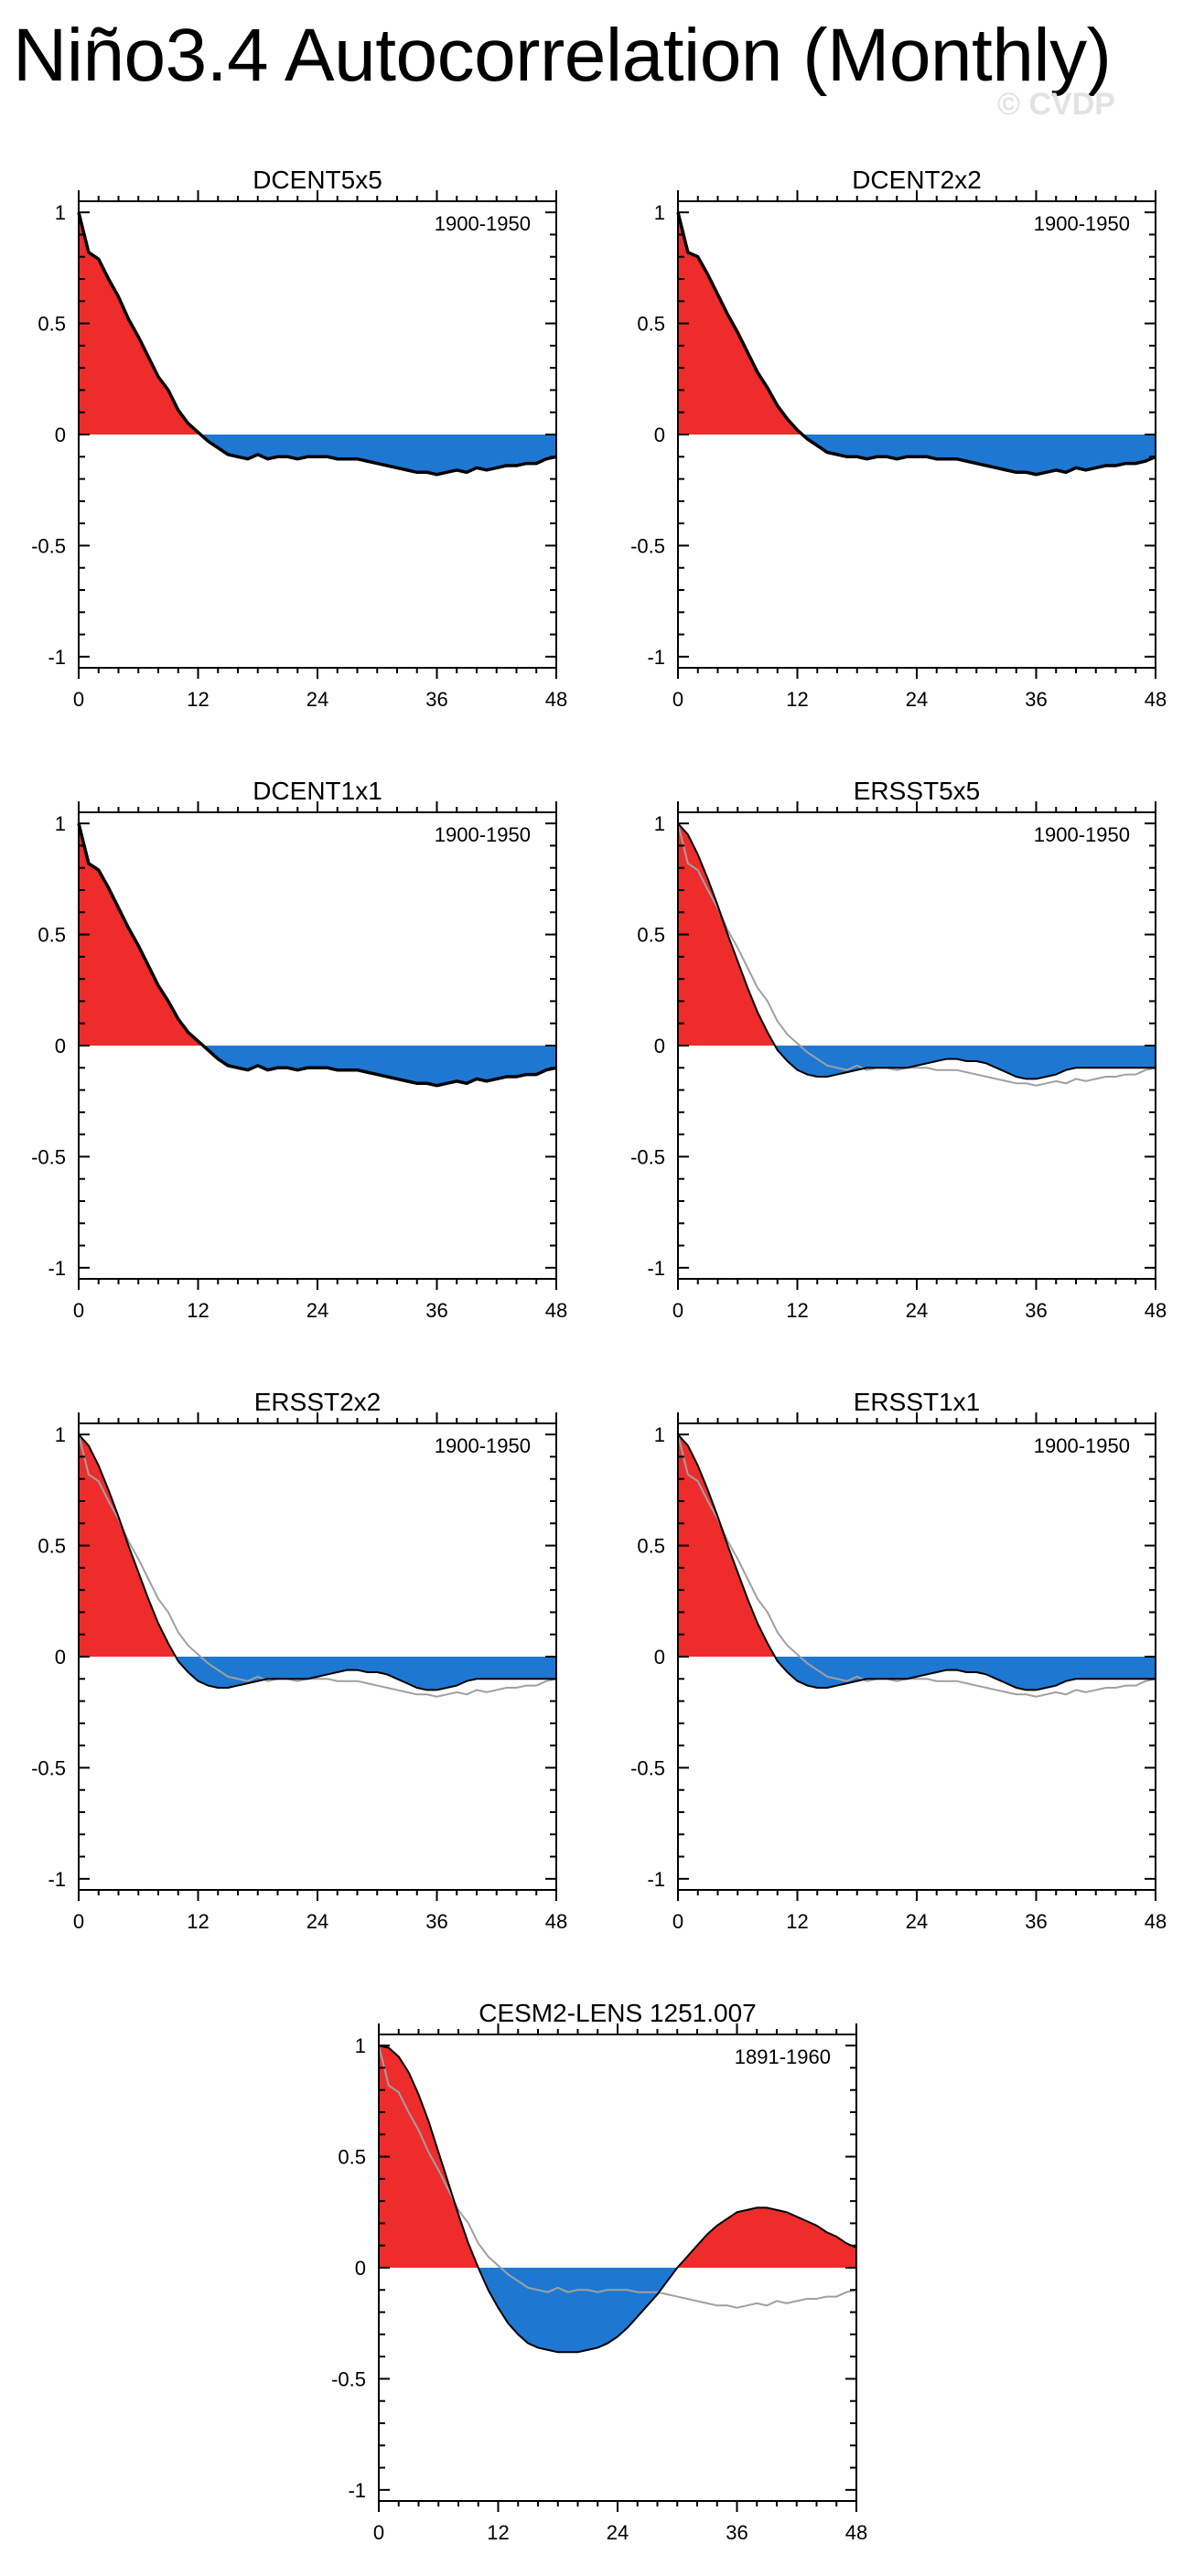  I want to click on chart-panel: DCENT2x2 -1 -0.5 0 0.5 1 0 12 24 36 48 1900-1950, so click(898, 439).